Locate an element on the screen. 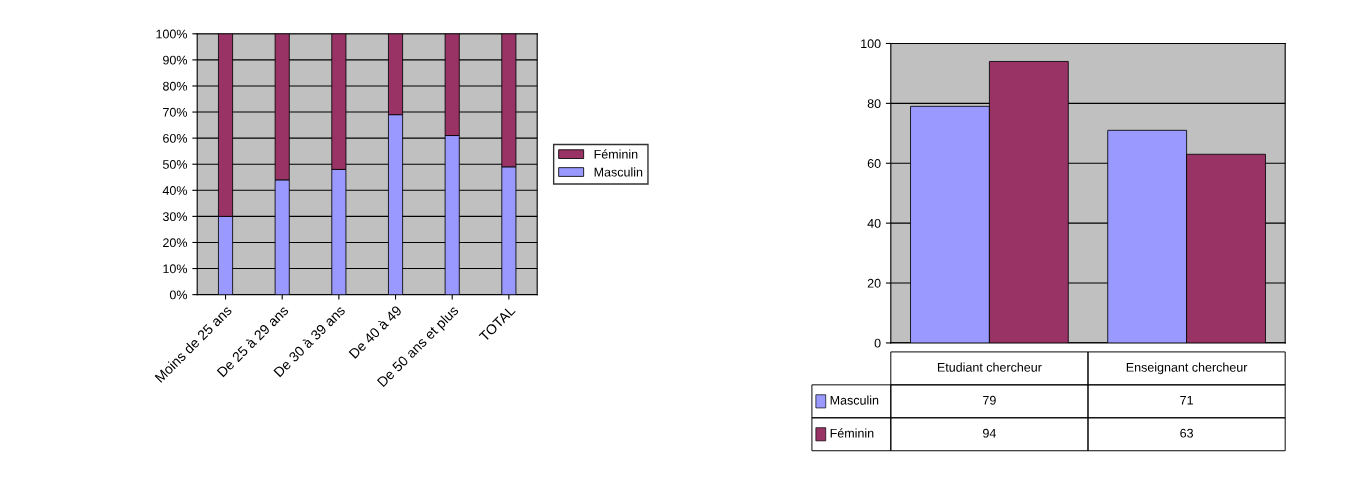 This screenshot has height=483, width=1360. data-label: 71 is located at coordinates (1186, 400).